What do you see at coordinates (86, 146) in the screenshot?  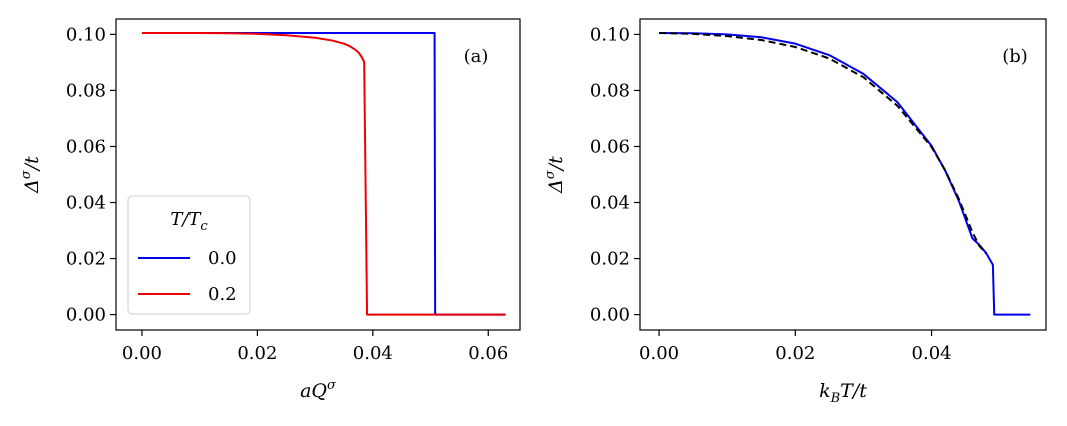 I see `y-tick-label-a-3: 0.06` at bounding box center [86, 146].